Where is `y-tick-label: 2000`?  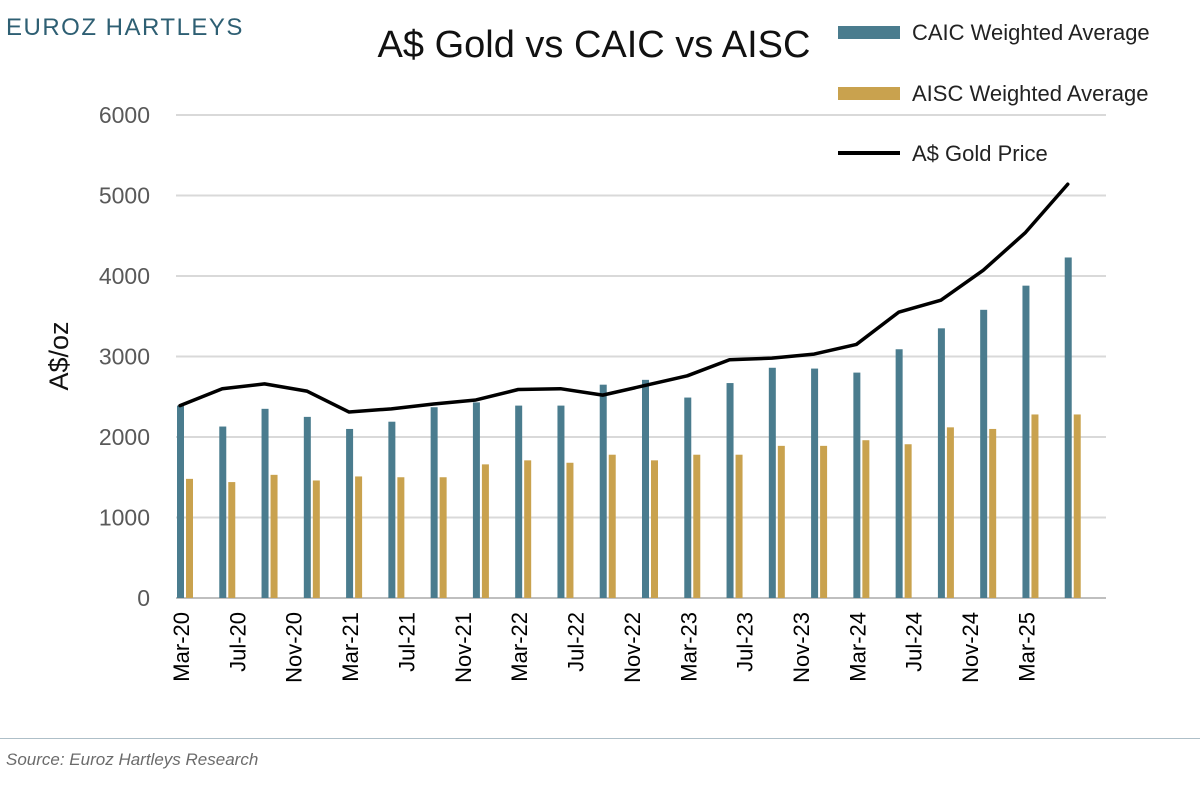 y-tick-label: 2000 is located at coordinates (124, 437).